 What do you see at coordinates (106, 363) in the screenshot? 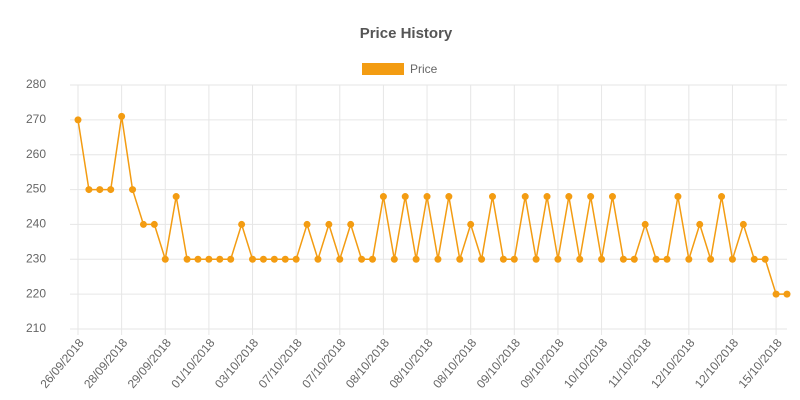
I see `x-tick-label: 28/09/2018` at bounding box center [106, 363].